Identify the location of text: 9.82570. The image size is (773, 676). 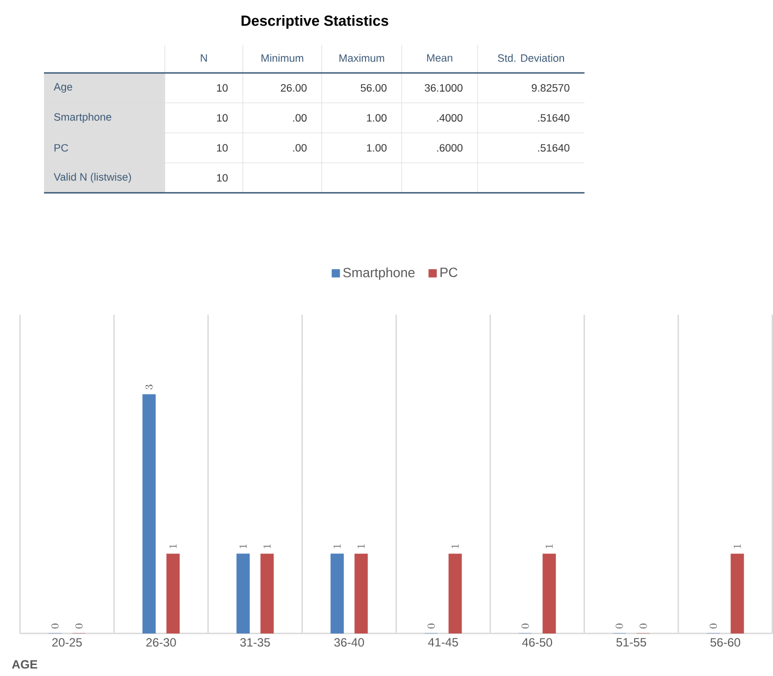
(551, 88).